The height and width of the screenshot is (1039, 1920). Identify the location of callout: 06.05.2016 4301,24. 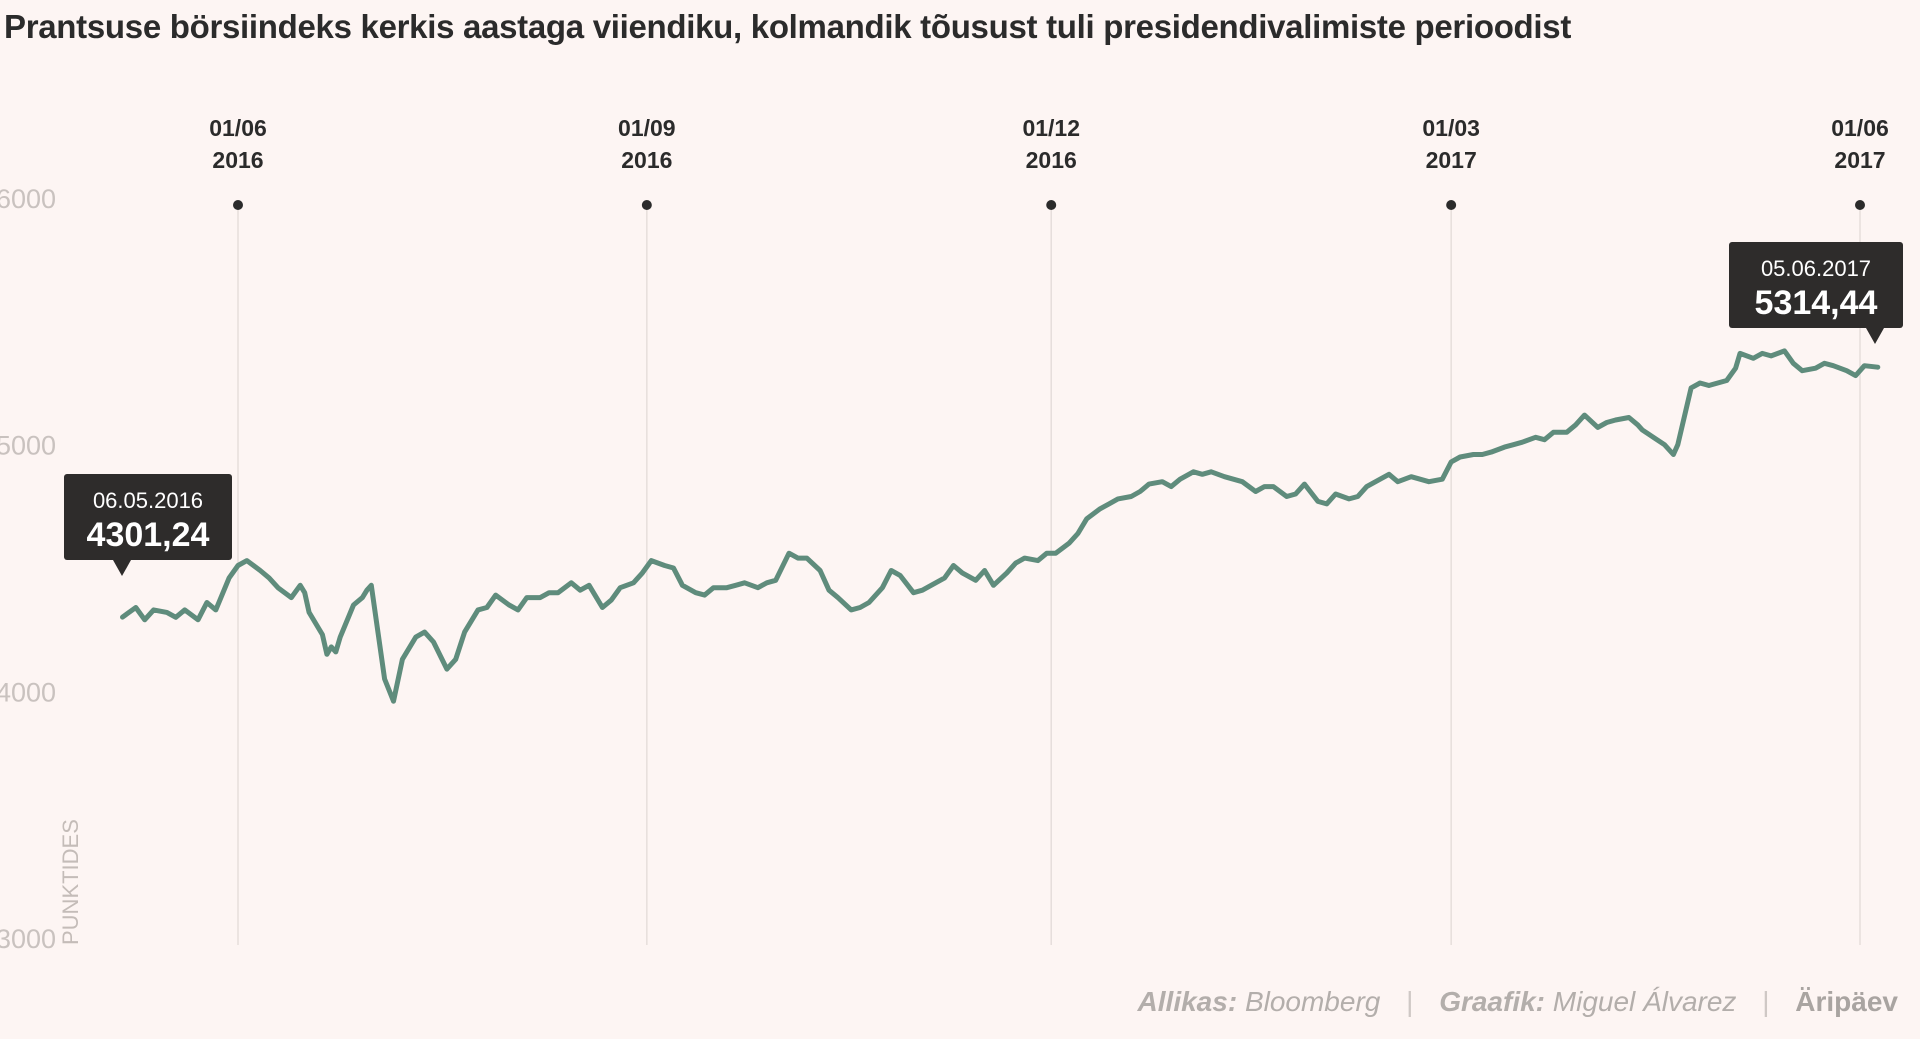
(148, 525).